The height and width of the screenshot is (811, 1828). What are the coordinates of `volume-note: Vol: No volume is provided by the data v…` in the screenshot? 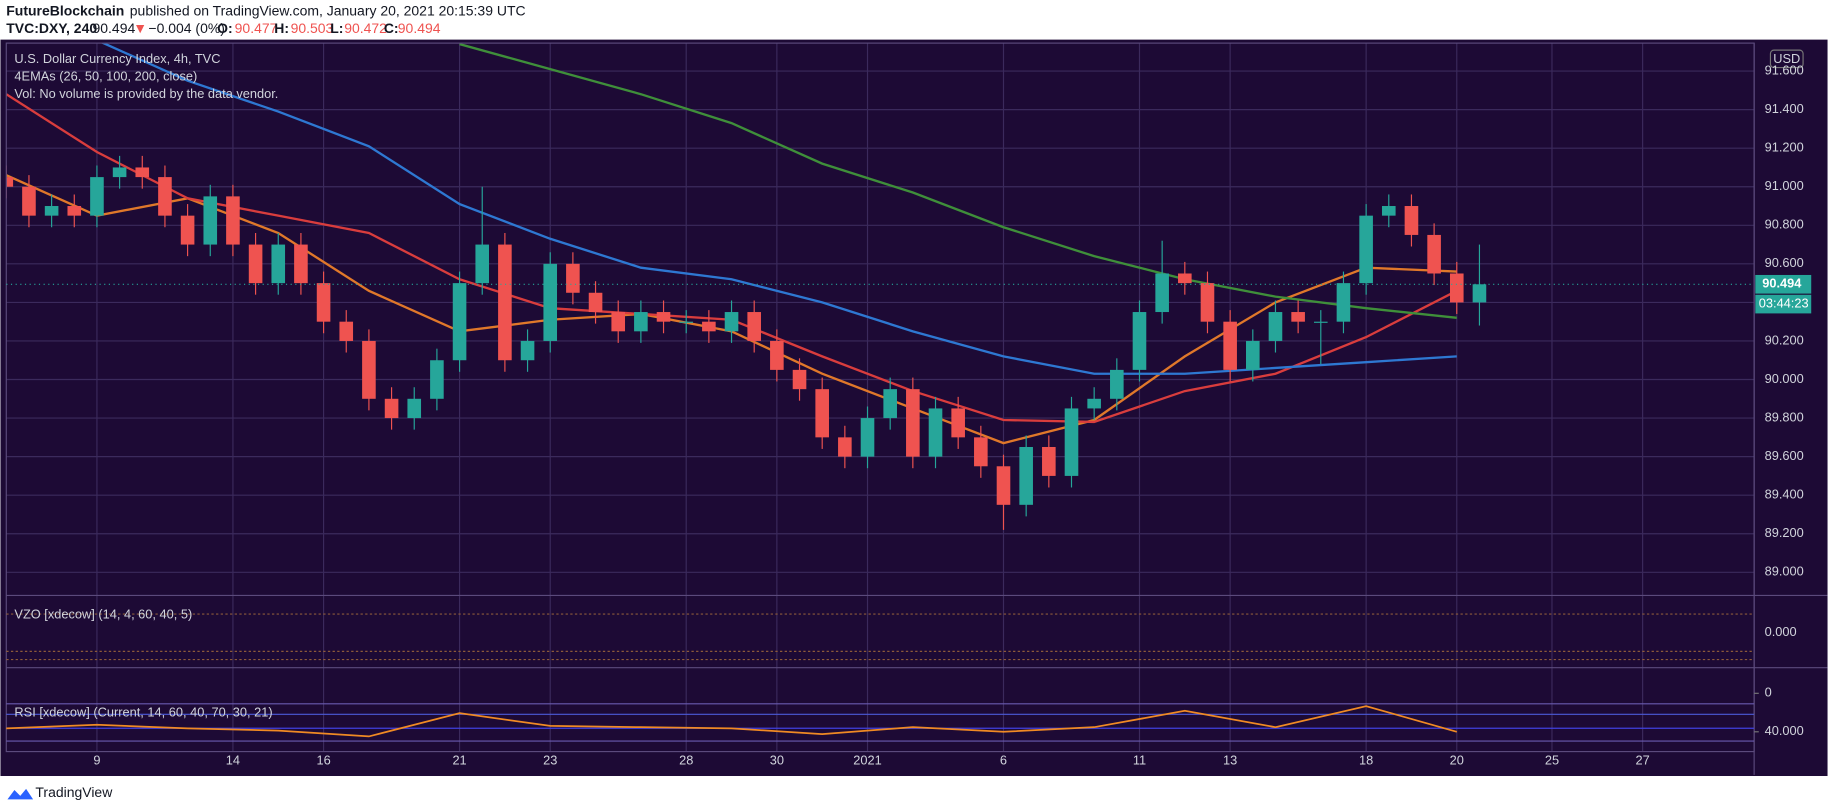 It's located at (146, 93).